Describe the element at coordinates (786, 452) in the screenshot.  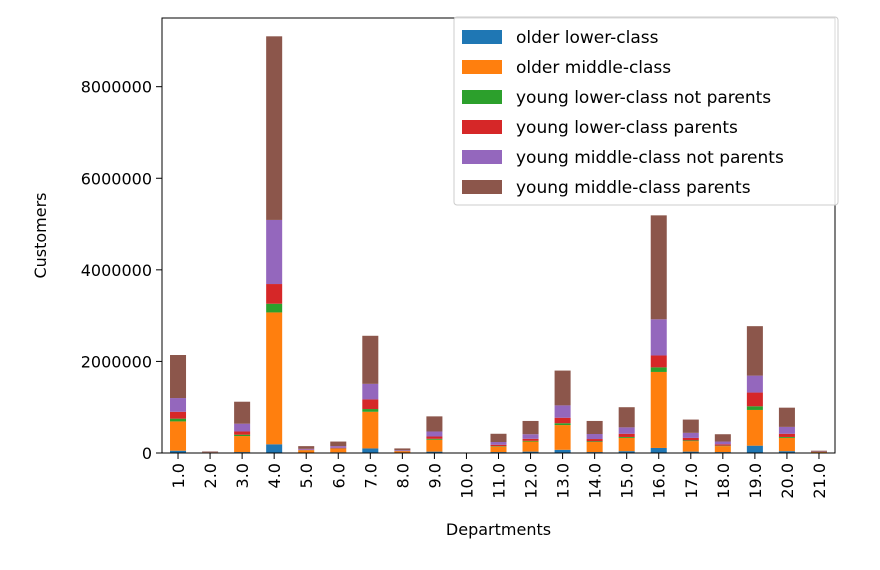
I see `bar-segment-20.0-older-lower-class` at that location.